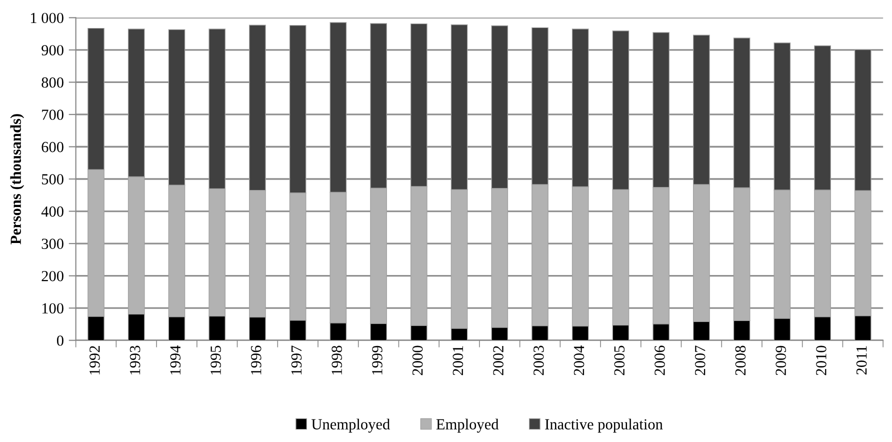  What do you see at coordinates (700, 361) in the screenshot?
I see `x-tick-label: 2007` at bounding box center [700, 361].